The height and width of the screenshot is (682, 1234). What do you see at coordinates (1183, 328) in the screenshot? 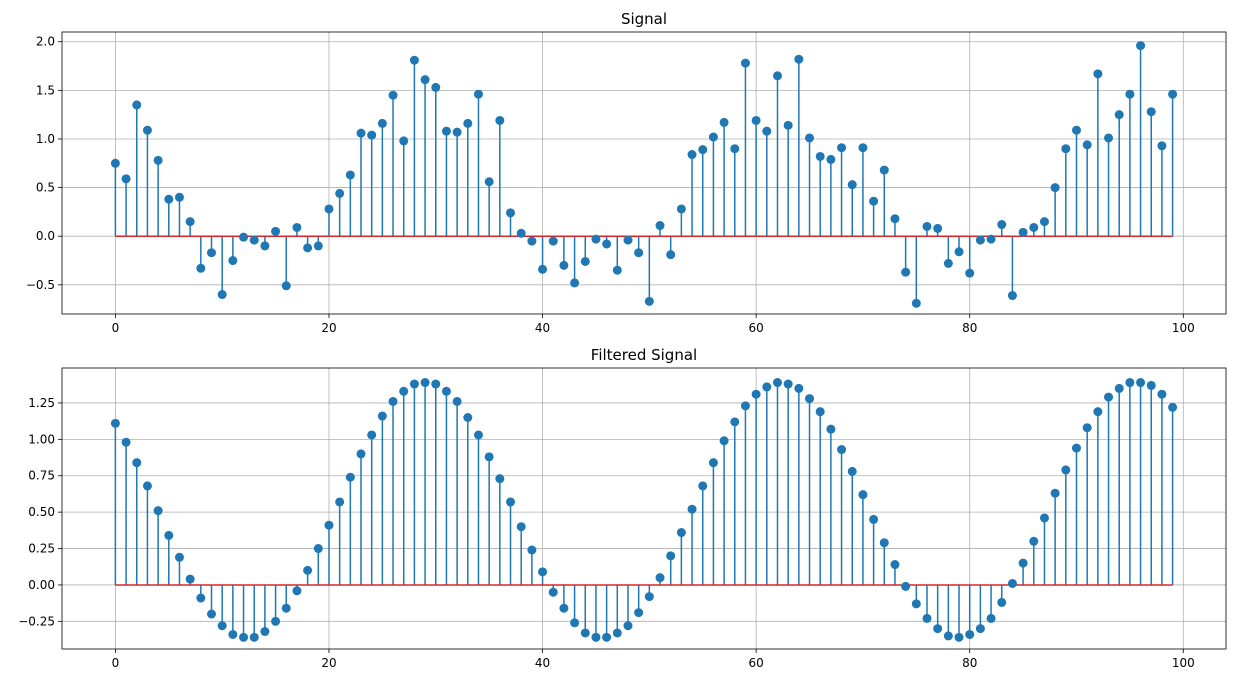
I see `signal-x-tick-label: 100` at bounding box center [1183, 328].